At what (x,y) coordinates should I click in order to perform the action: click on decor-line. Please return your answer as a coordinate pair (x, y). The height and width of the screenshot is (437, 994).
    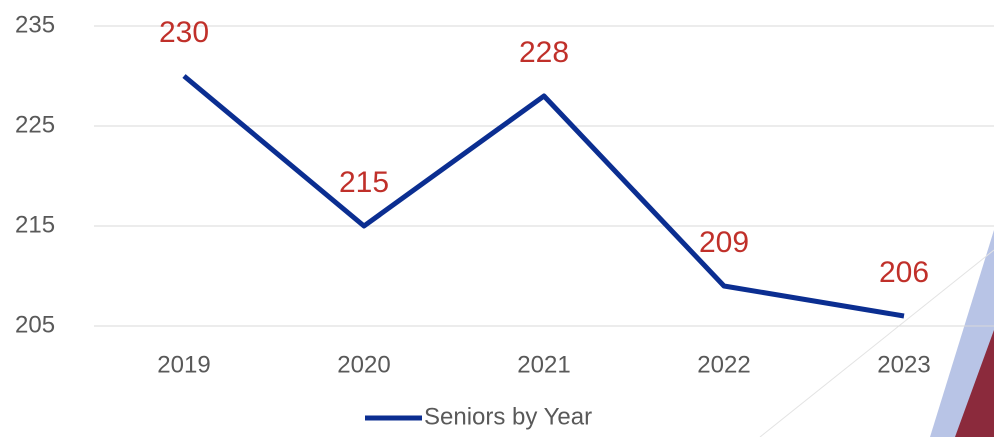
    Looking at the image, I should click on (876, 343).